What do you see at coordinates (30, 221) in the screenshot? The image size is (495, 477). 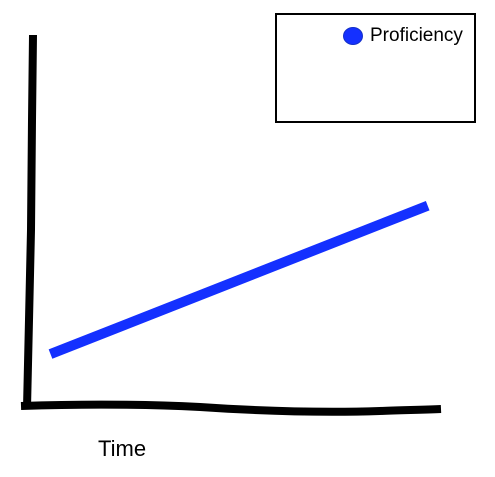 I see `y-axis-line` at bounding box center [30, 221].